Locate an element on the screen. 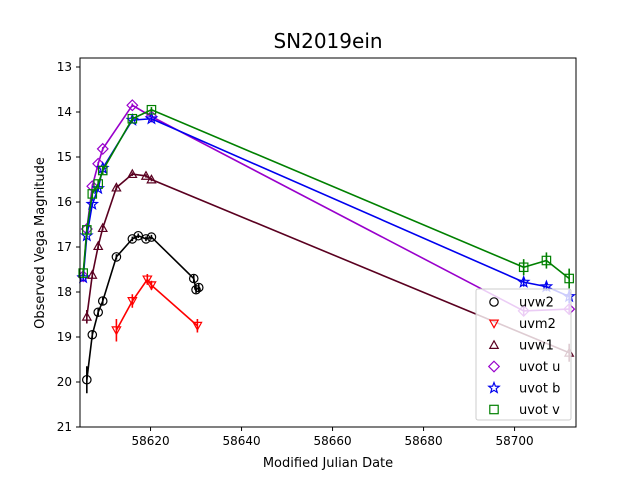 The image size is (640, 480). y-tick-label: 21 is located at coordinates (64, 427).